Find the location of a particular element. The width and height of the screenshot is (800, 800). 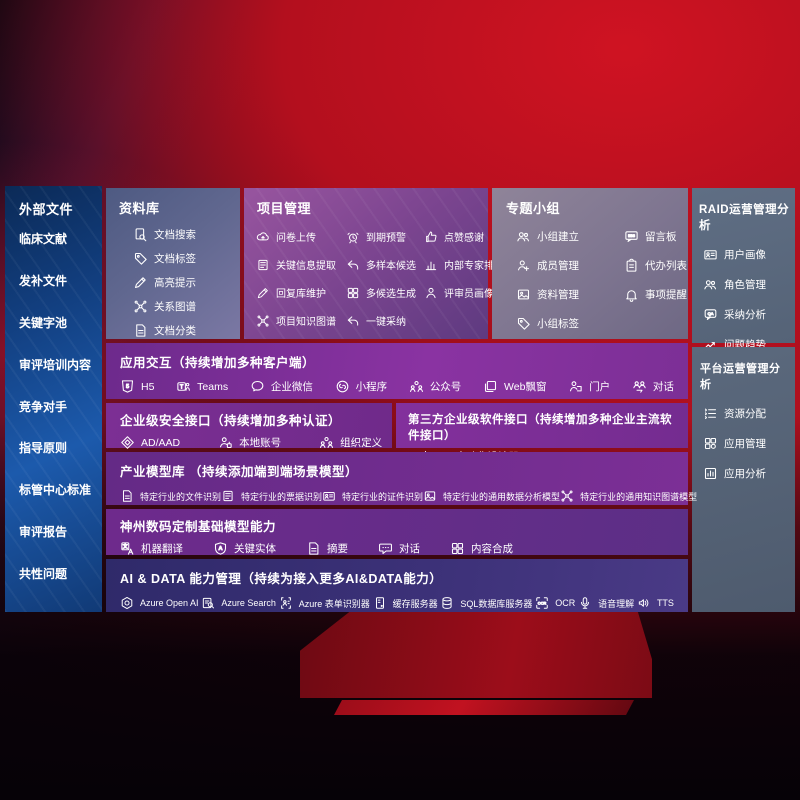

capability-item: 关键实体 is located at coordinates (244, 548).